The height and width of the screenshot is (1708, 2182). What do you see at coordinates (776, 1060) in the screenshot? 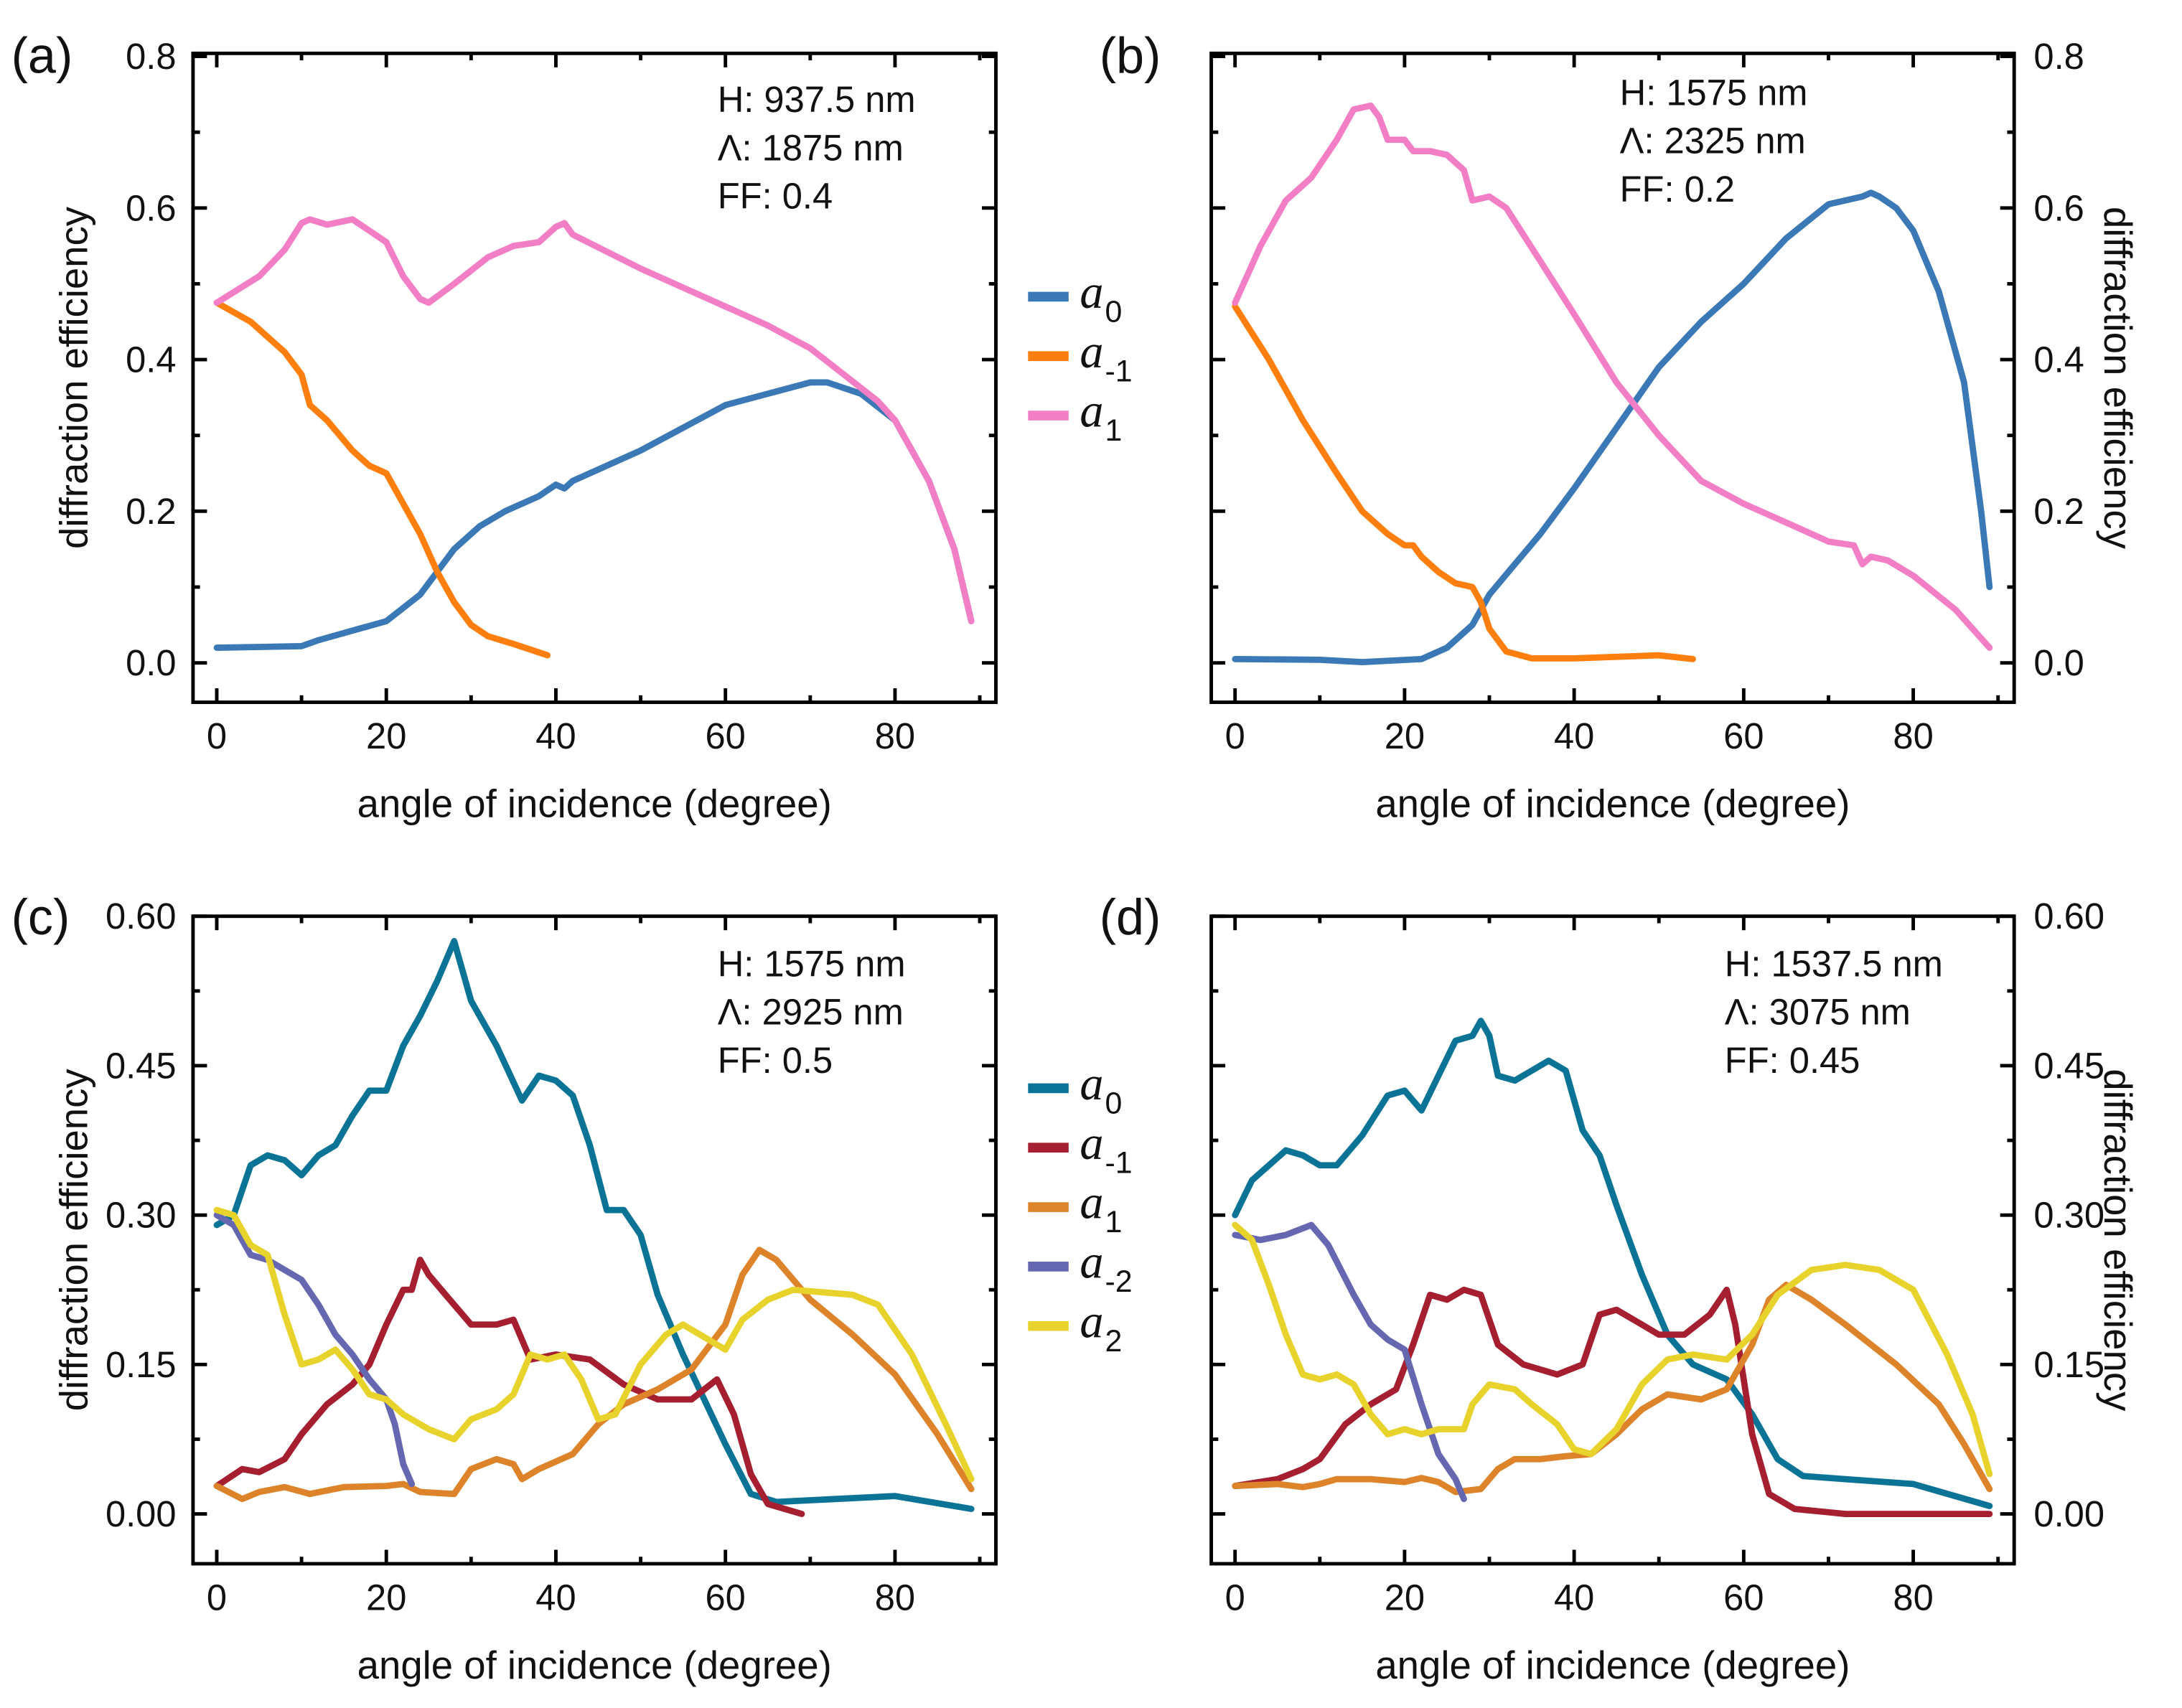
I see `parameter-annotation: FF: 0.5` at bounding box center [776, 1060].